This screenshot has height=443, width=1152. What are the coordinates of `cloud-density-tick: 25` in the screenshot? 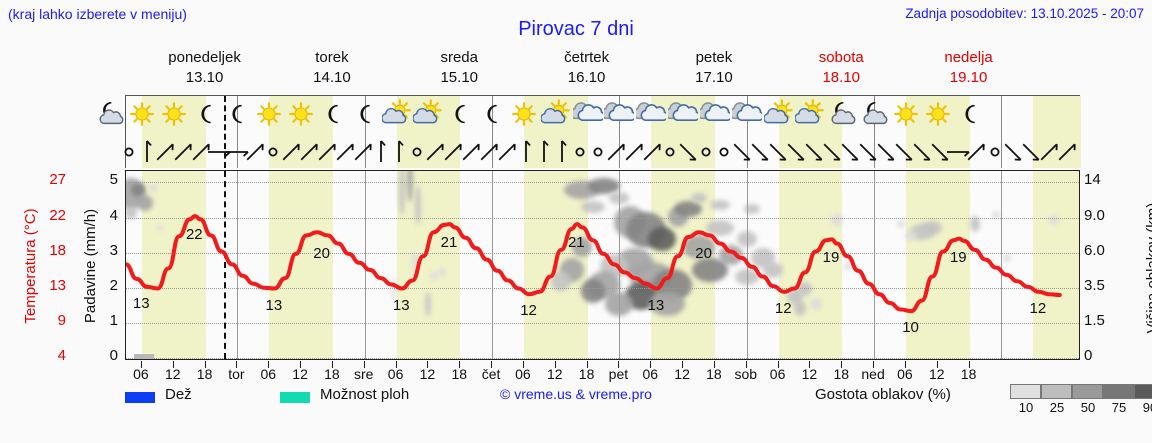 It's located at (1057, 407).